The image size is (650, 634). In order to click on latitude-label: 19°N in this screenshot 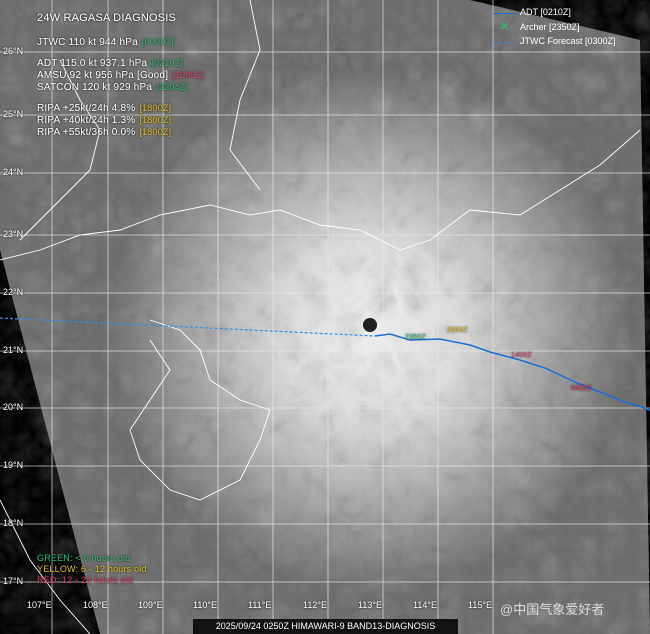, I will do `click(13, 465)`.